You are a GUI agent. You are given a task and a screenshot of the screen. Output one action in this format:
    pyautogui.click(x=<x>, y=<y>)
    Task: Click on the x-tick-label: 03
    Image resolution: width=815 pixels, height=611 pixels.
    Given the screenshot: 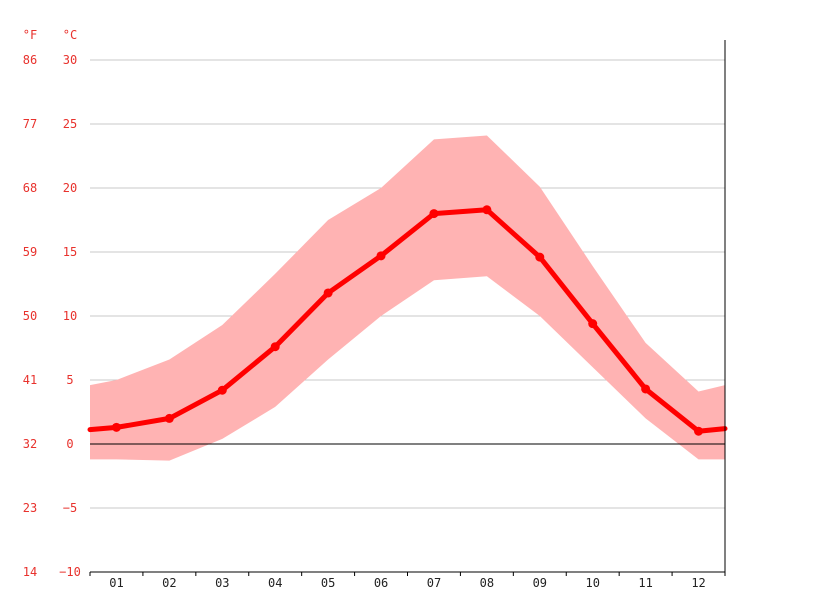 What is the action you would take?
    pyautogui.click(x=222, y=583)
    